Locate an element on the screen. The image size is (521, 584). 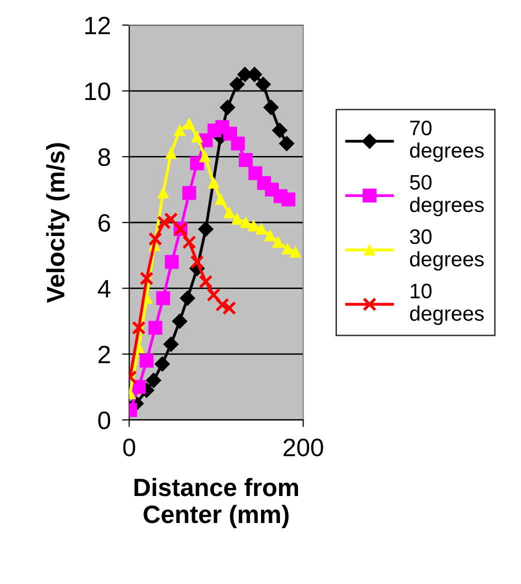
y-tick-label: 0 is located at coordinates (104, 421).